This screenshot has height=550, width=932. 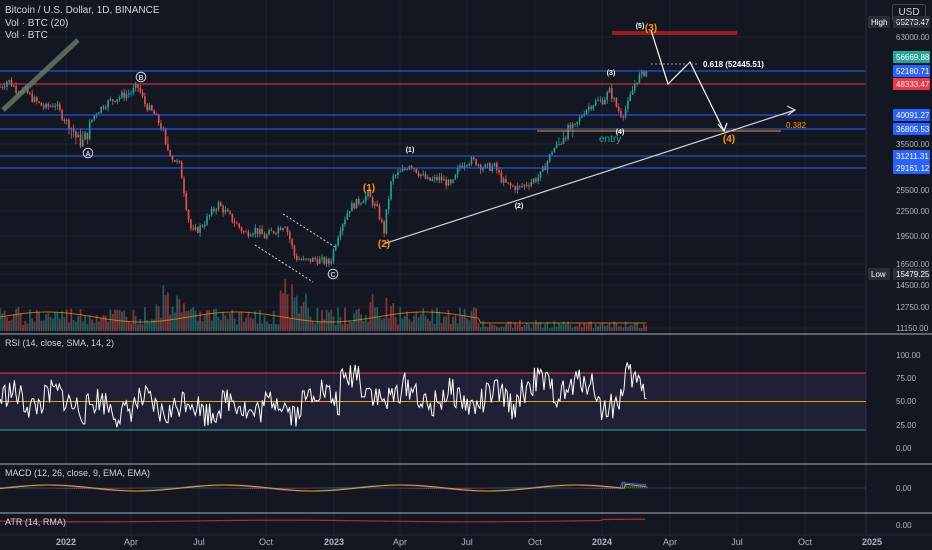 What do you see at coordinates (82, 10) in the screenshot?
I see `symbol-title: Bitcoin / U.S. Dollar, 1D, BINANCE` at bounding box center [82, 10].